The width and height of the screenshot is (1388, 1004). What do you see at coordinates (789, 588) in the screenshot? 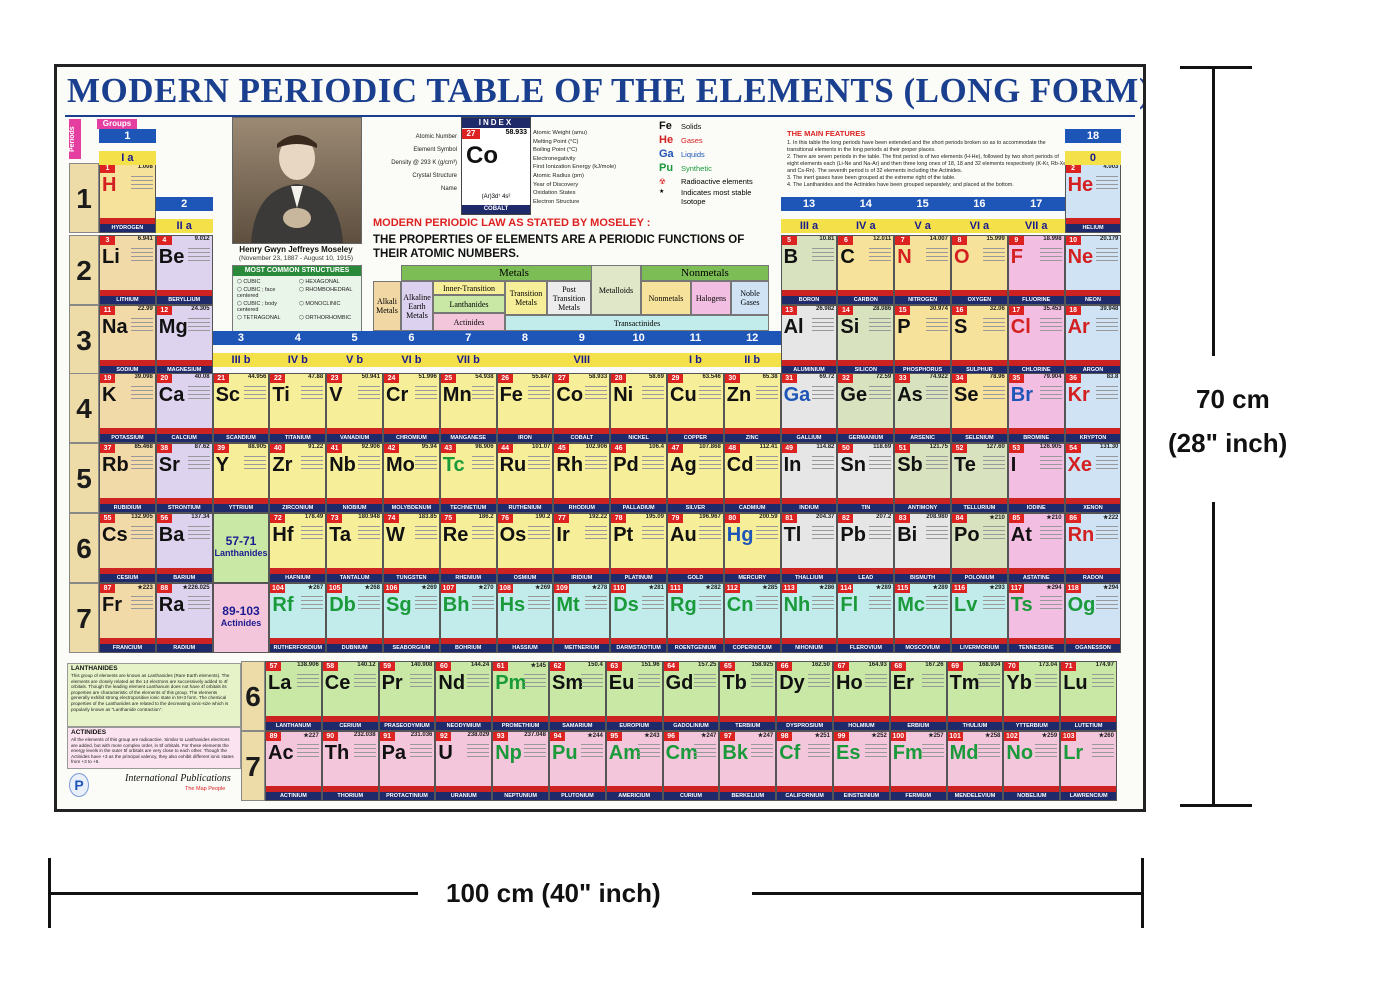
I see `atomic-number: 113` at bounding box center [789, 588].